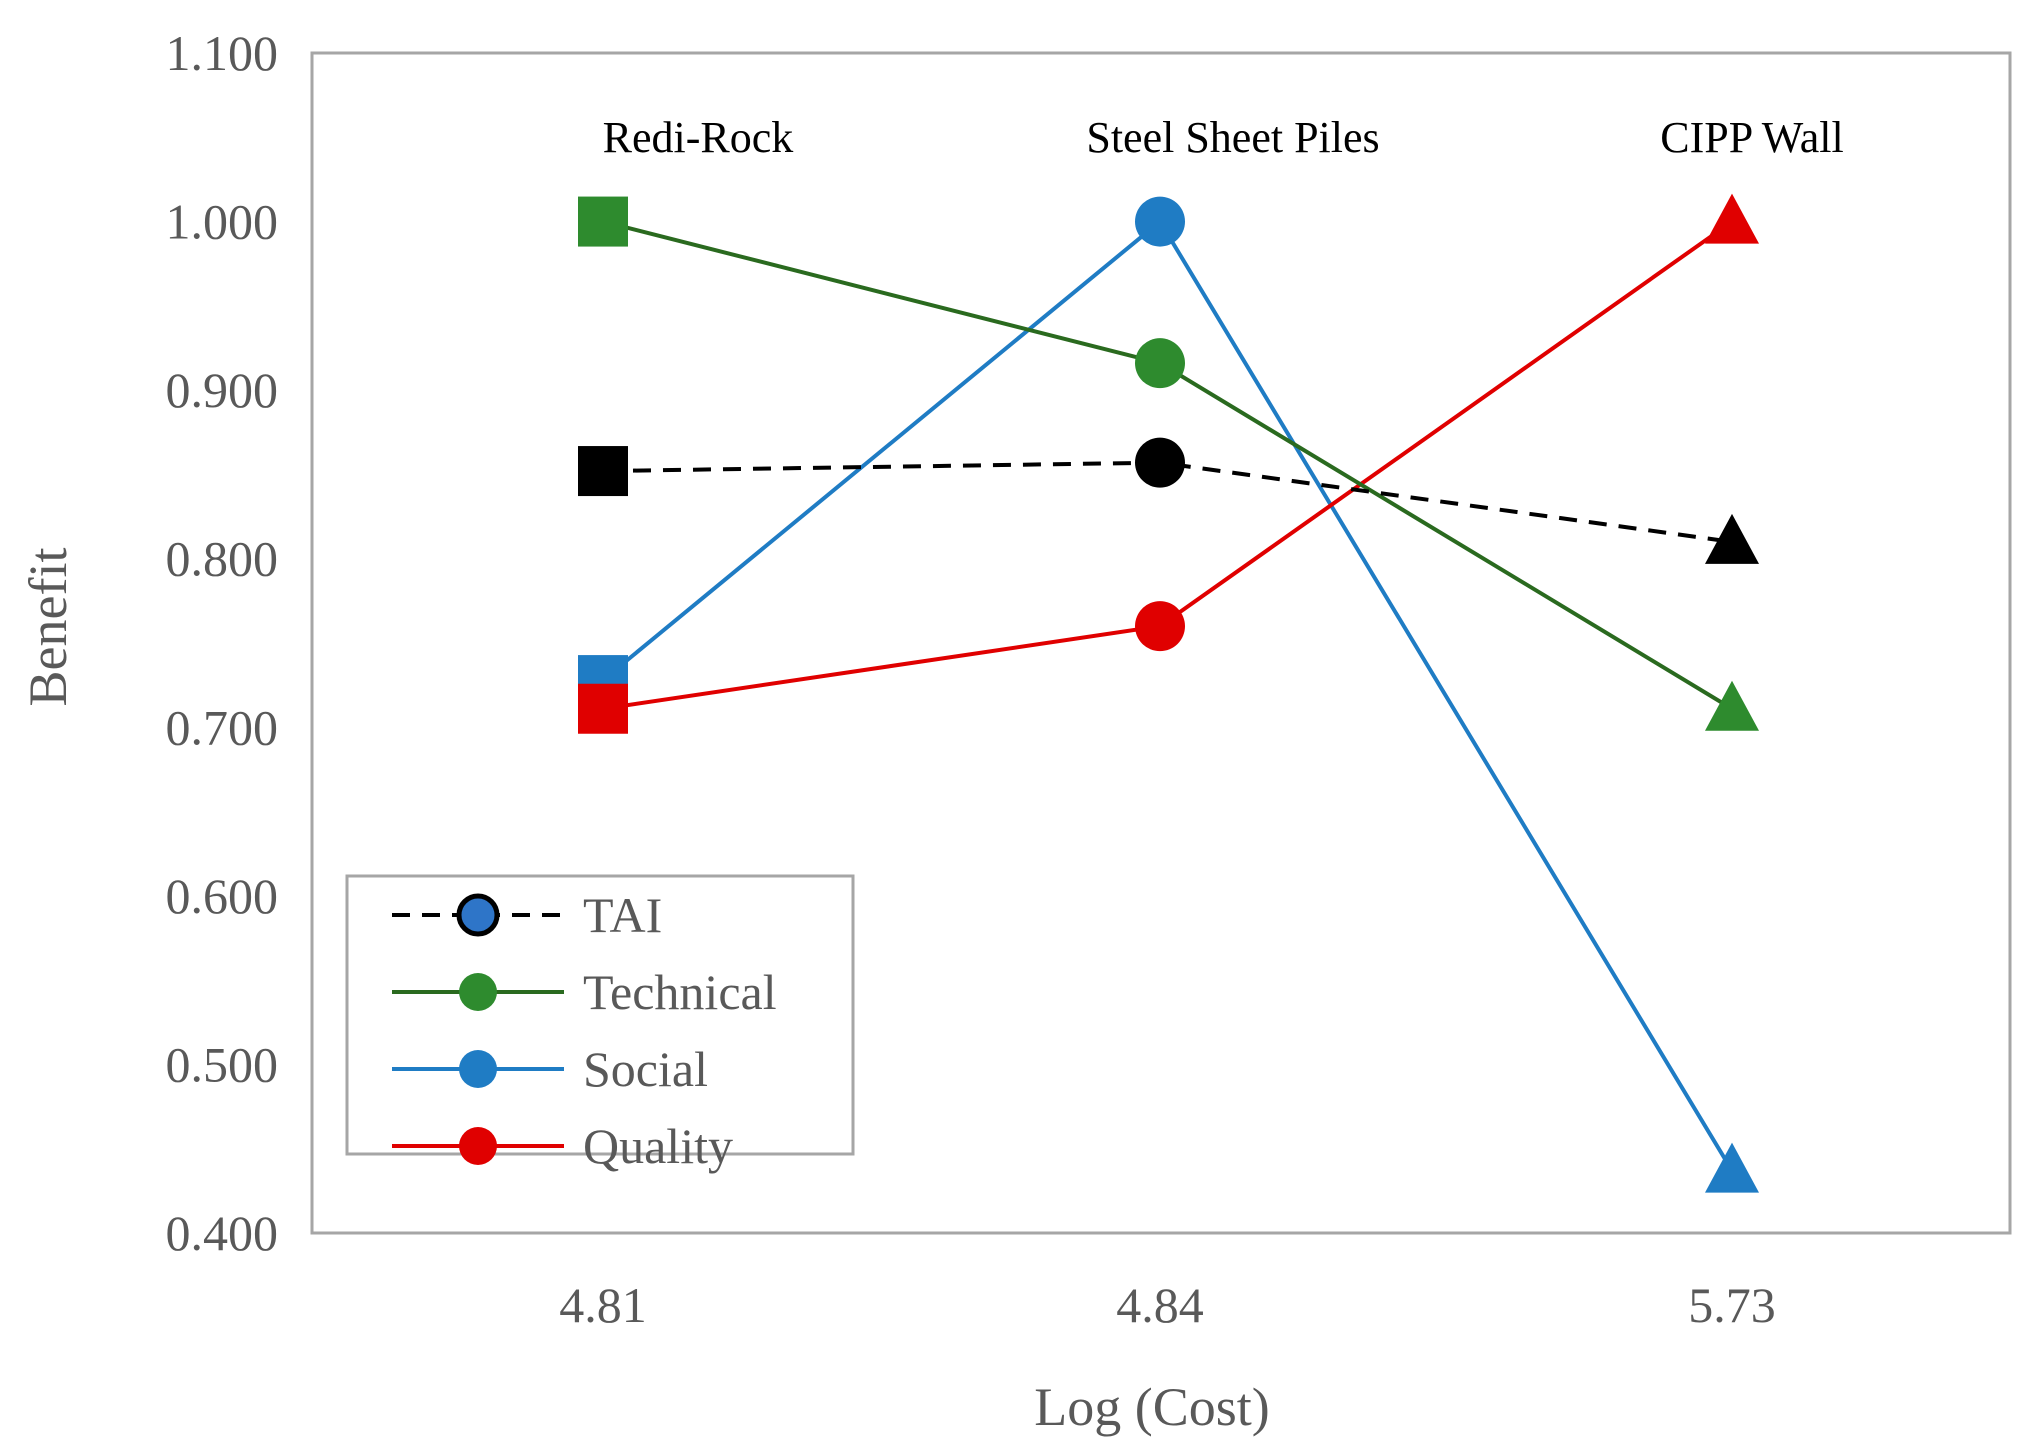 This screenshot has height=1454, width=2028. Describe the element at coordinates (222, 1064) in the screenshot. I see `y-tick-label: 0.500` at that location.